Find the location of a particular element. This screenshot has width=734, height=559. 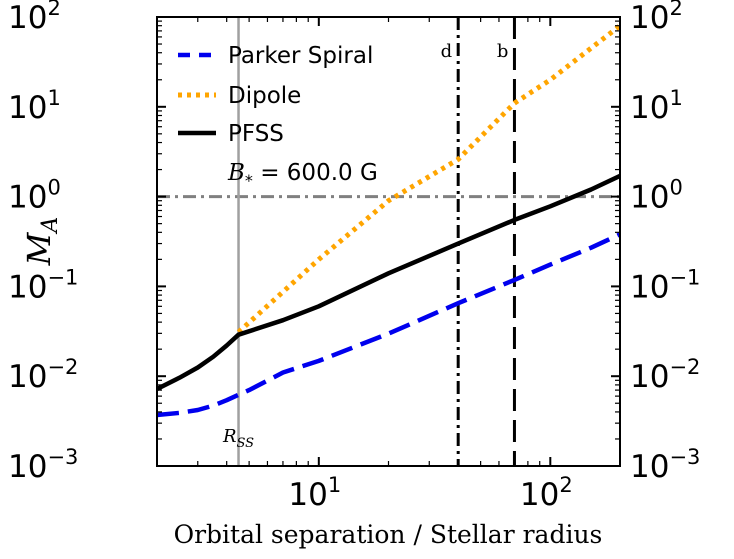

field-value: = 600.0 G is located at coordinates (315, 173).